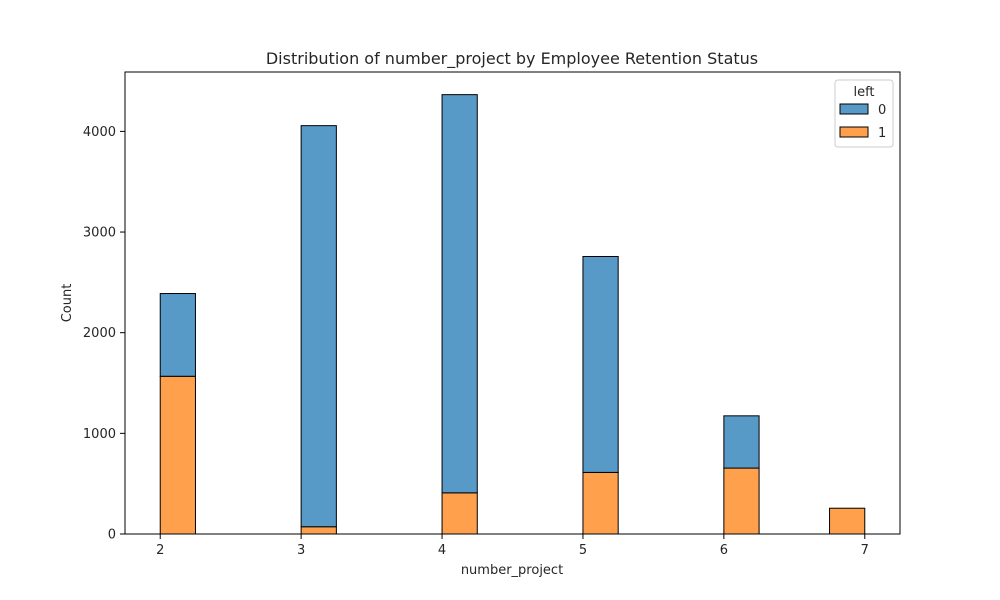 Image resolution: width=1000 pixels, height=600 pixels. I want to click on x-tick-label: 2, so click(160, 550).